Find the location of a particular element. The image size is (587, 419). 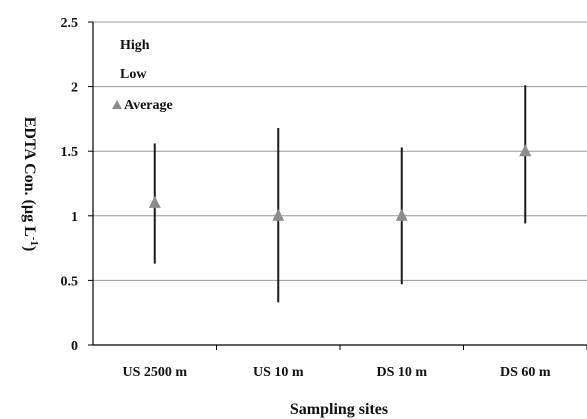

x-tick-label: DS 10 m is located at coordinates (401, 372).